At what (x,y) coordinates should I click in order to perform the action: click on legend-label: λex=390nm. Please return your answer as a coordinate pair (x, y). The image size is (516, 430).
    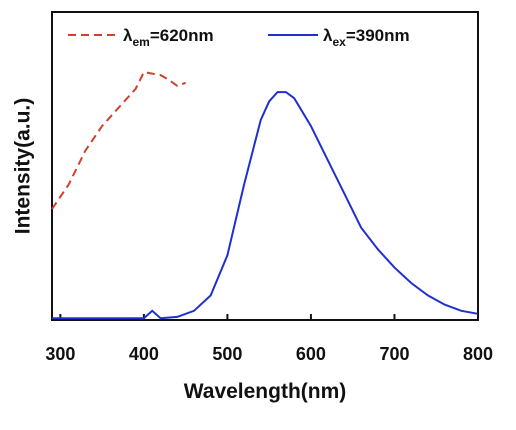
    Looking at the image, I should click on (366, 37).